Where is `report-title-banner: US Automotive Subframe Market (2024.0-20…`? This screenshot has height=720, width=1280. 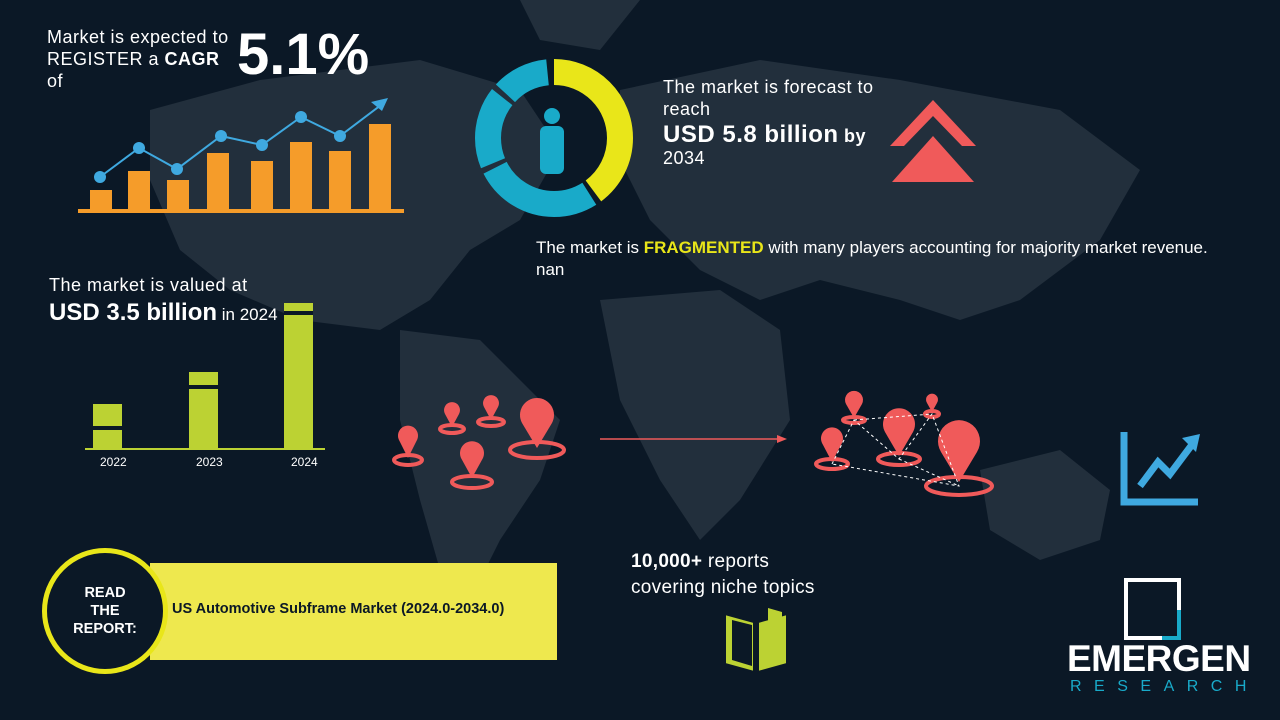 report-title-banner: US Automotive Subframe Market (2024.0-20… is located at coordinates (353, 611).